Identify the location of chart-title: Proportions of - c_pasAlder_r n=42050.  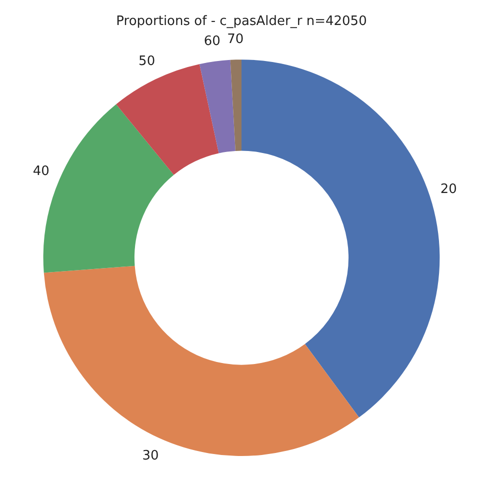
(241, 22).